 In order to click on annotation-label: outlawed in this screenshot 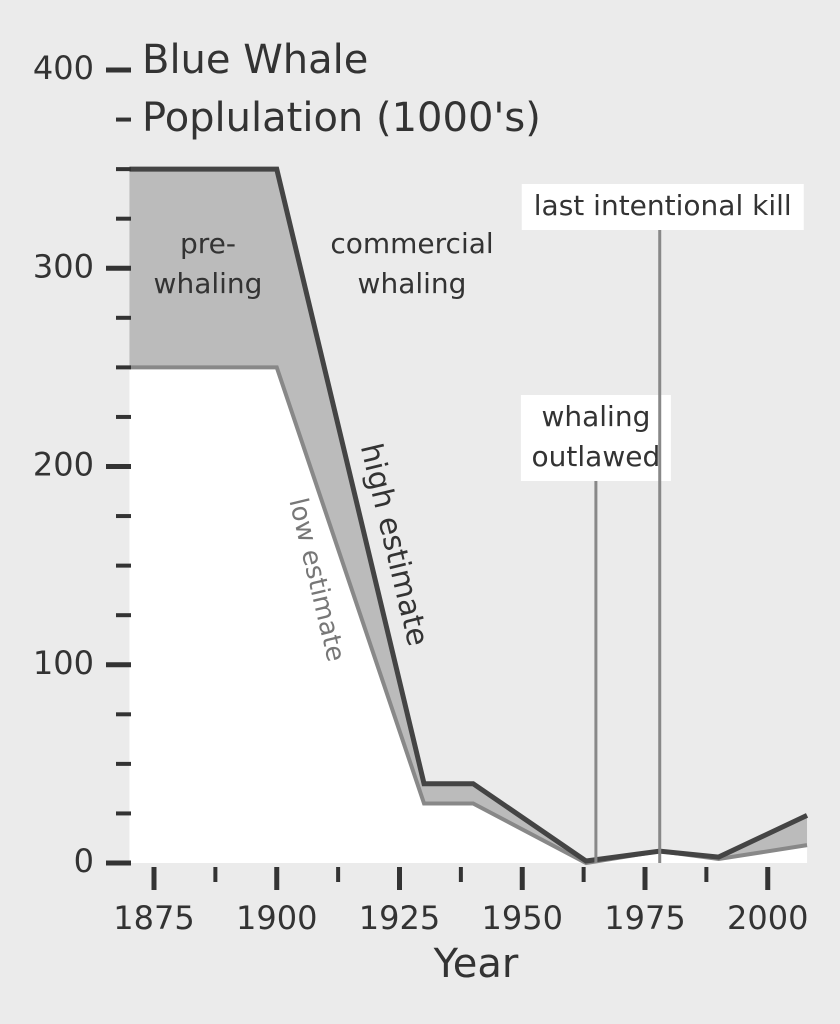, I will do `click(596, 456)`.